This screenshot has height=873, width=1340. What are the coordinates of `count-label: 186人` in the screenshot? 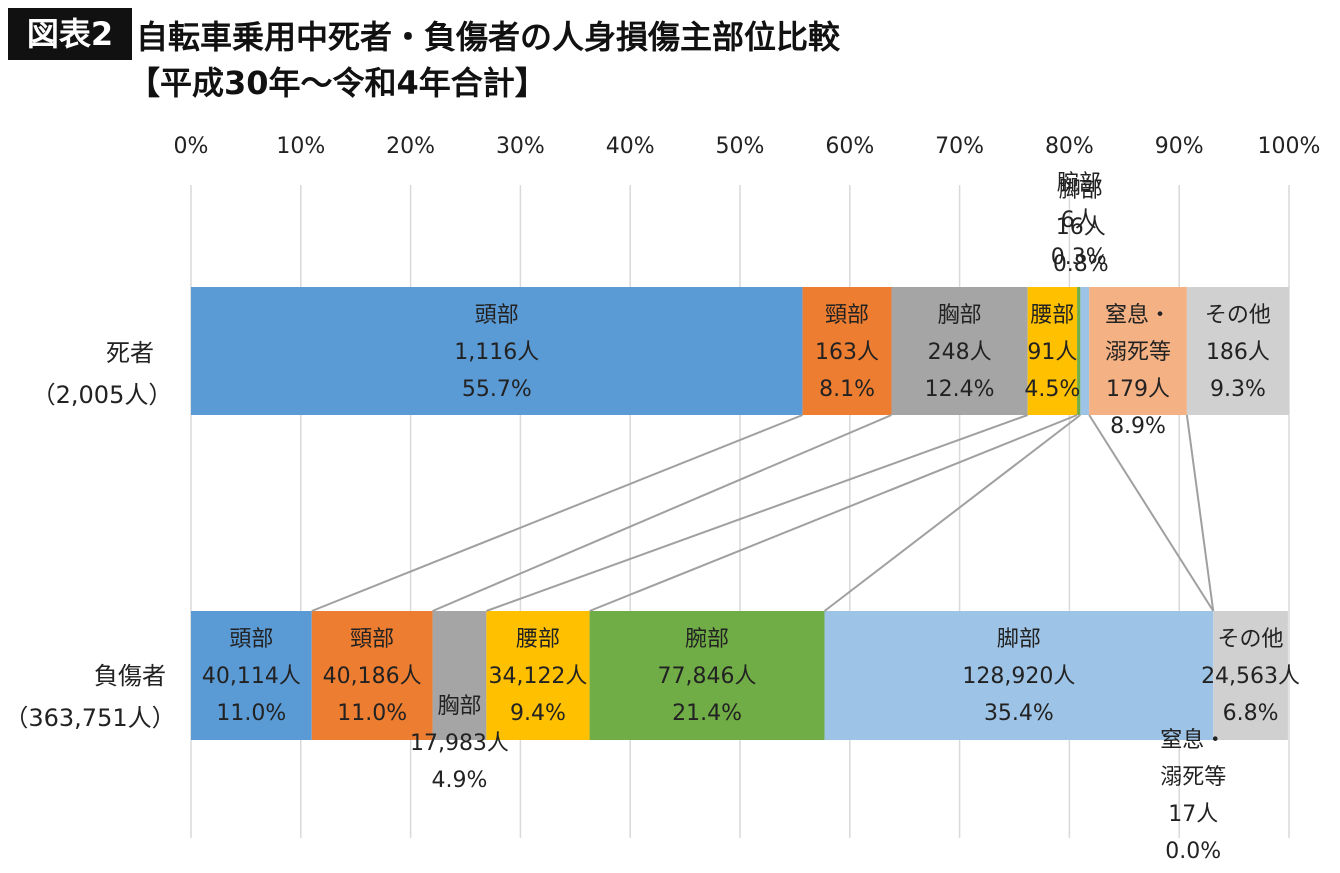 It's located at (1237, 352).